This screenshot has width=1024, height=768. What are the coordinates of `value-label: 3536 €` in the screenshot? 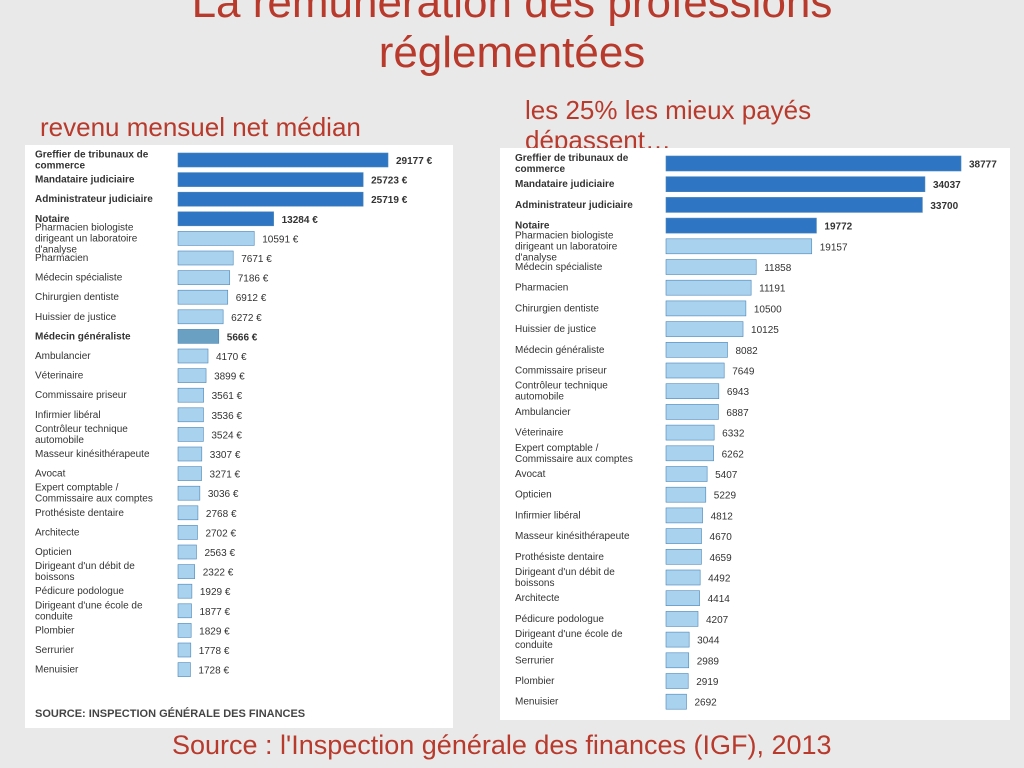 It's located at (226, 416).